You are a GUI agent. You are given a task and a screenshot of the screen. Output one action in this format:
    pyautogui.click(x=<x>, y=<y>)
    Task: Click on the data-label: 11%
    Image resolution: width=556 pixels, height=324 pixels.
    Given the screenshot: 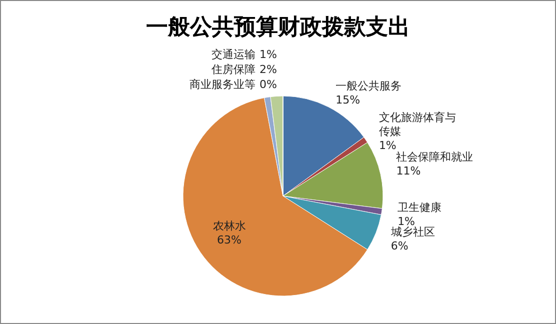 What is the action you would take?
    pyautogui.click(x=408, y=171)
    